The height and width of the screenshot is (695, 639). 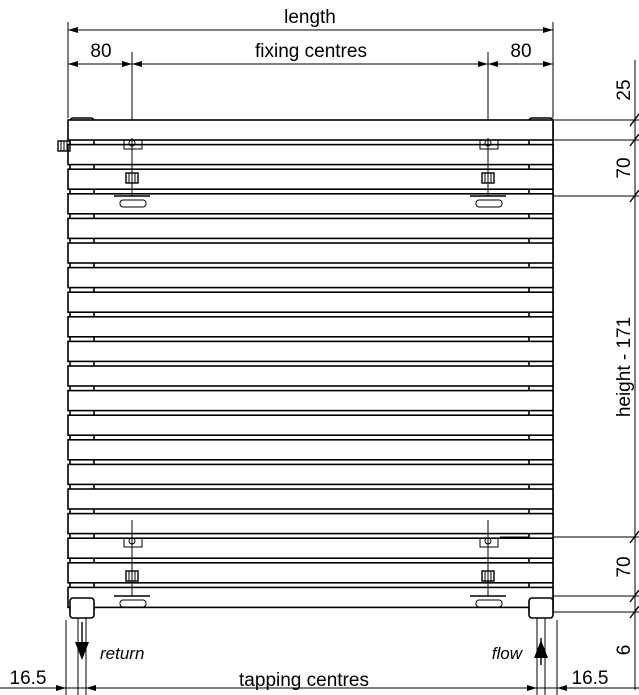 What do you see at coordinates (311, 51) in the screenshot?
I see `fixing-centres-label: fixing centres` at bounding box center [311, 51].